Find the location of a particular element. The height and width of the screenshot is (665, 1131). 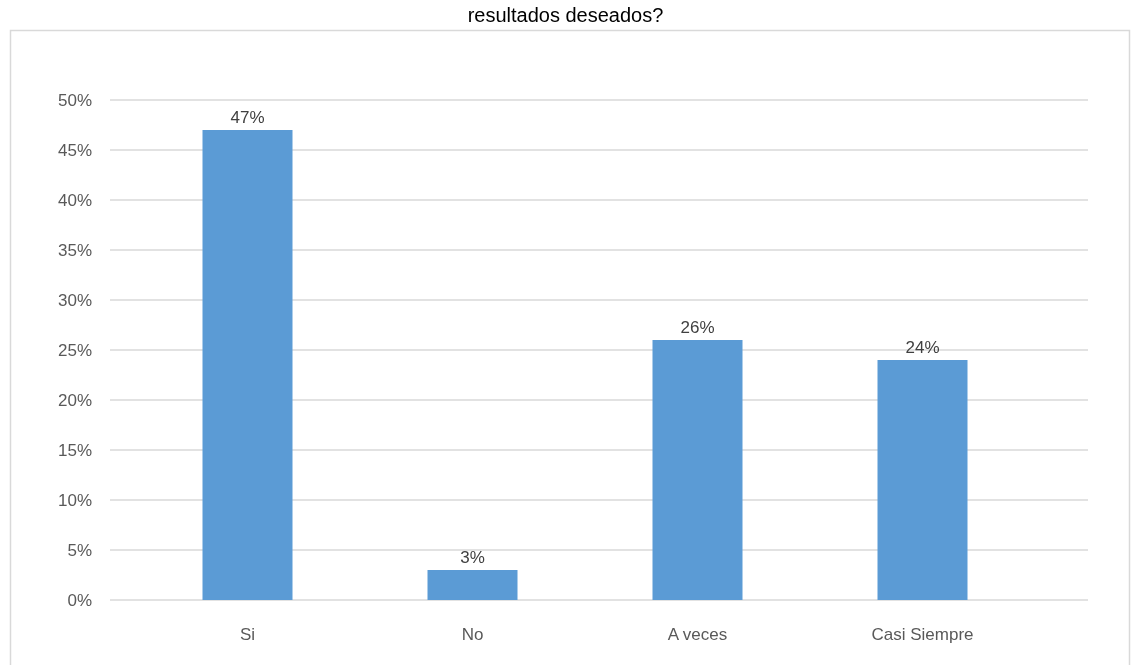

y-tick-label: 25% is located at coordinates (74, 350).